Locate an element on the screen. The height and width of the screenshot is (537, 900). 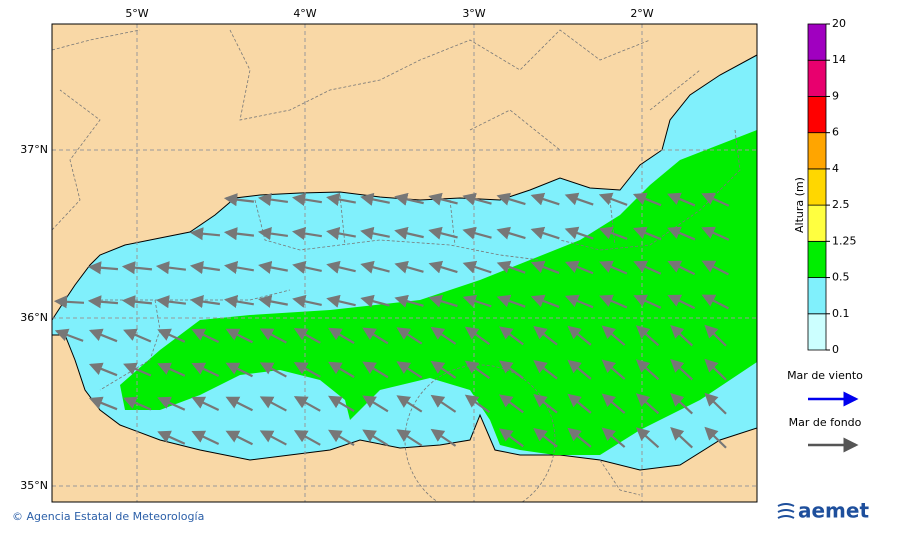
lat-label: 35°N is located at coordinates (34, 485).